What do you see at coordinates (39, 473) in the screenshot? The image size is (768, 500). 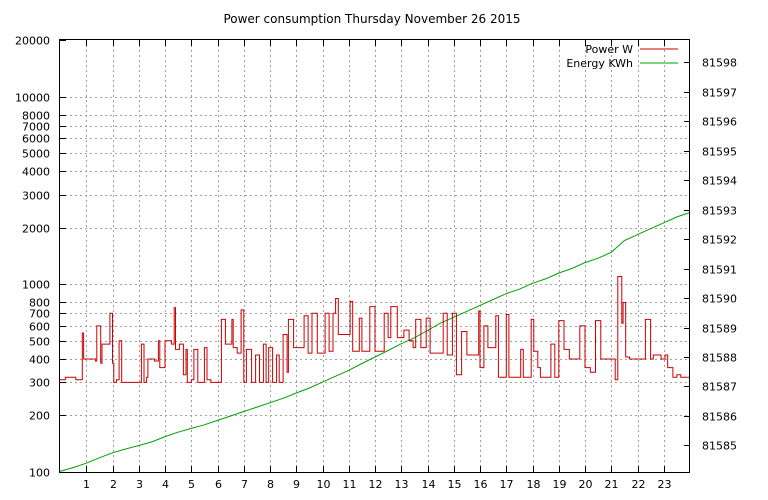 I see `y-left-tick-label: 100` at bounding box center [39, 473].